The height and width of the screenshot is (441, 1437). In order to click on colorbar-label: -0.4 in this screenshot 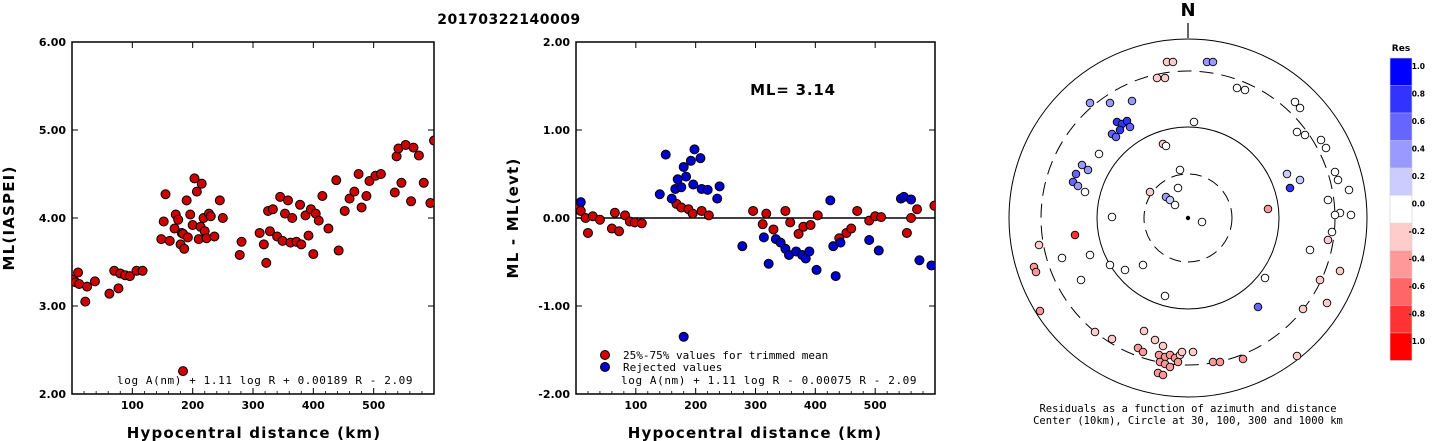, I will do `click(1417, 259)`.